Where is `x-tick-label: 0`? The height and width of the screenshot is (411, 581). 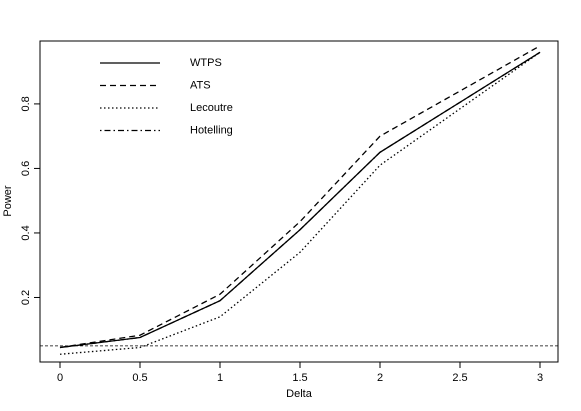 x-tick-label: 0 is located at coordinates (60, 378).